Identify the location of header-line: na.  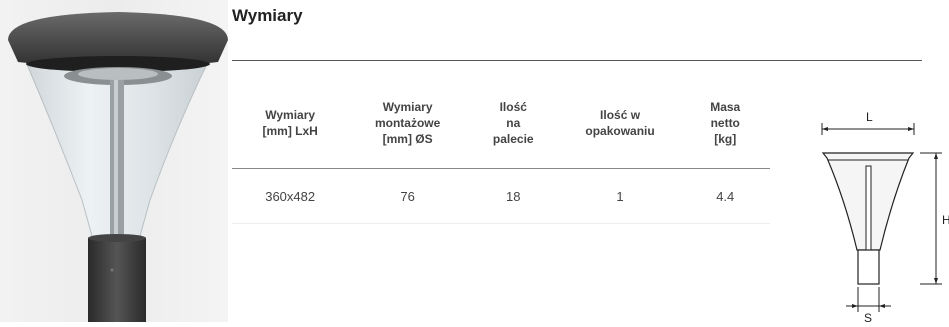
(513, 123).